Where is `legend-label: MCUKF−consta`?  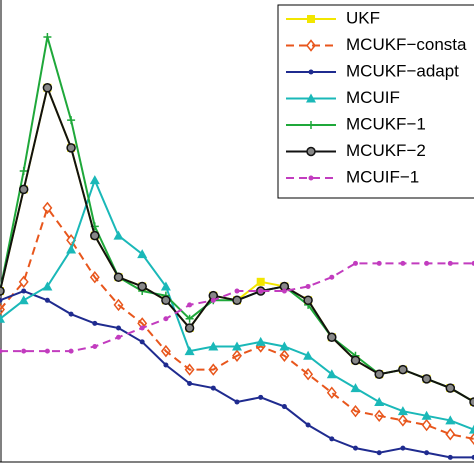
legend-label: MCUKF−consta is located at coordinates (406, 44).